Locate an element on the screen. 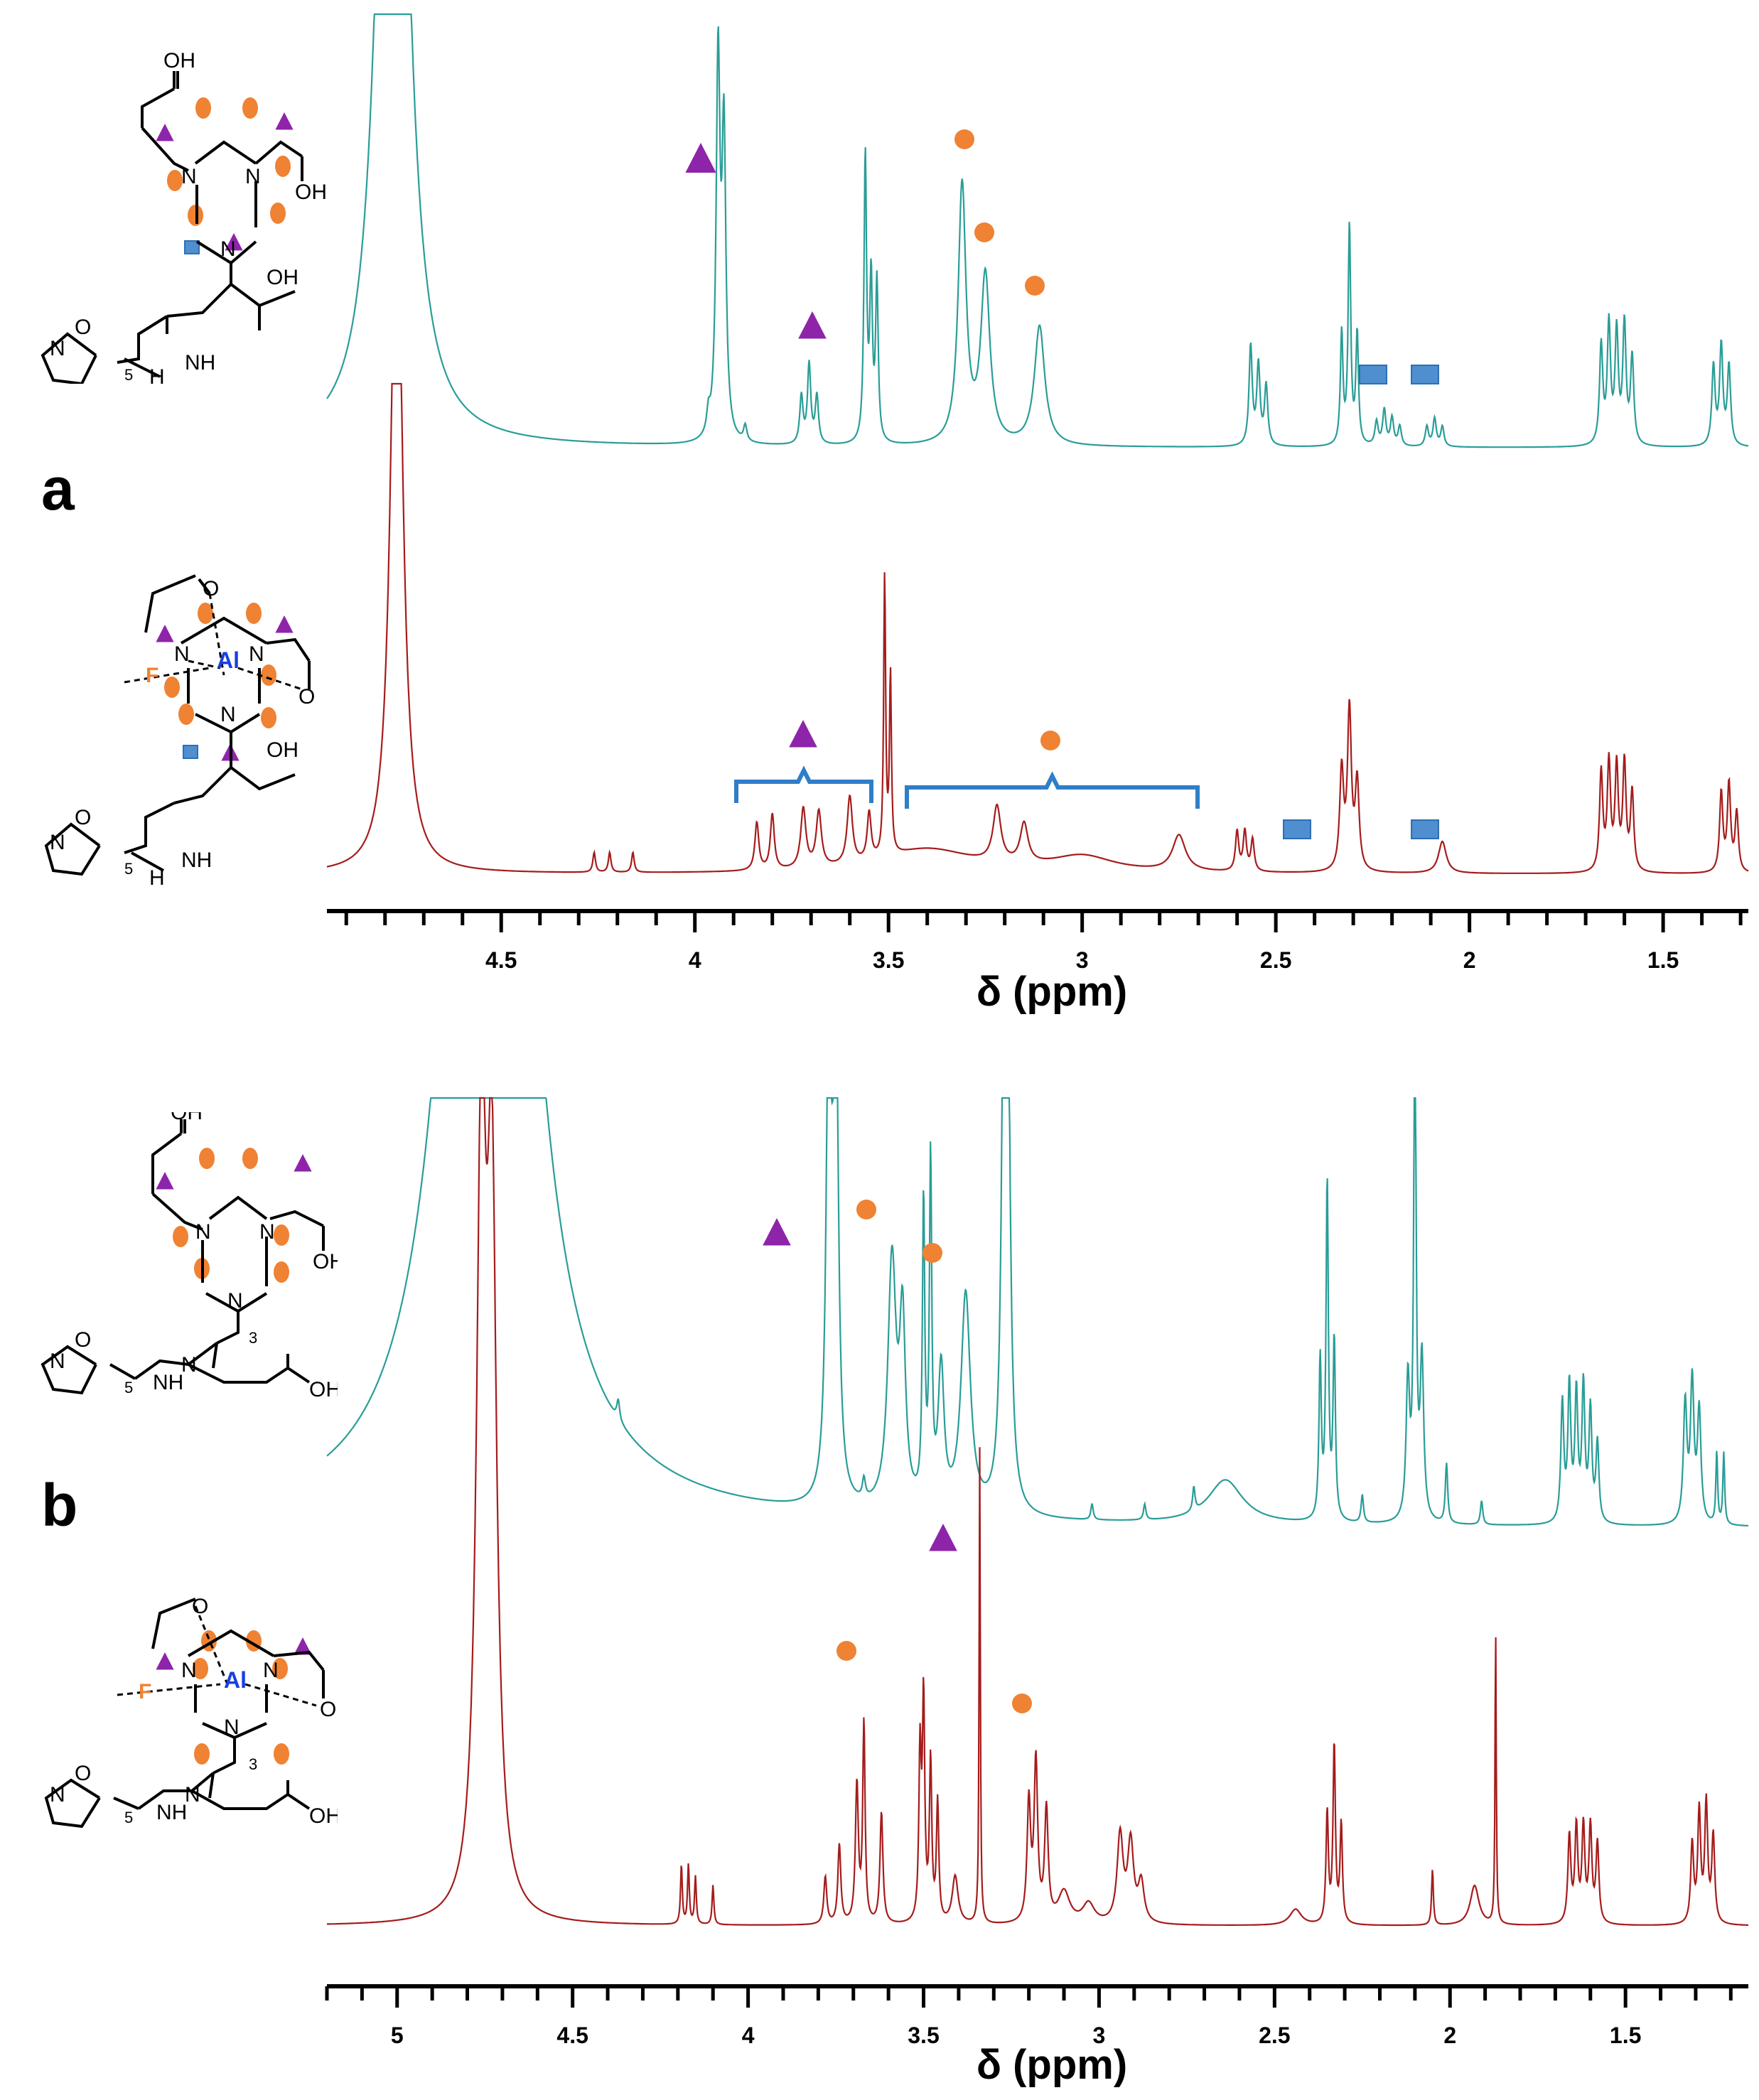 This screenshot has width=1759, height=2100. struct-bc-n-1: N is located at coordinates (189, 1671).